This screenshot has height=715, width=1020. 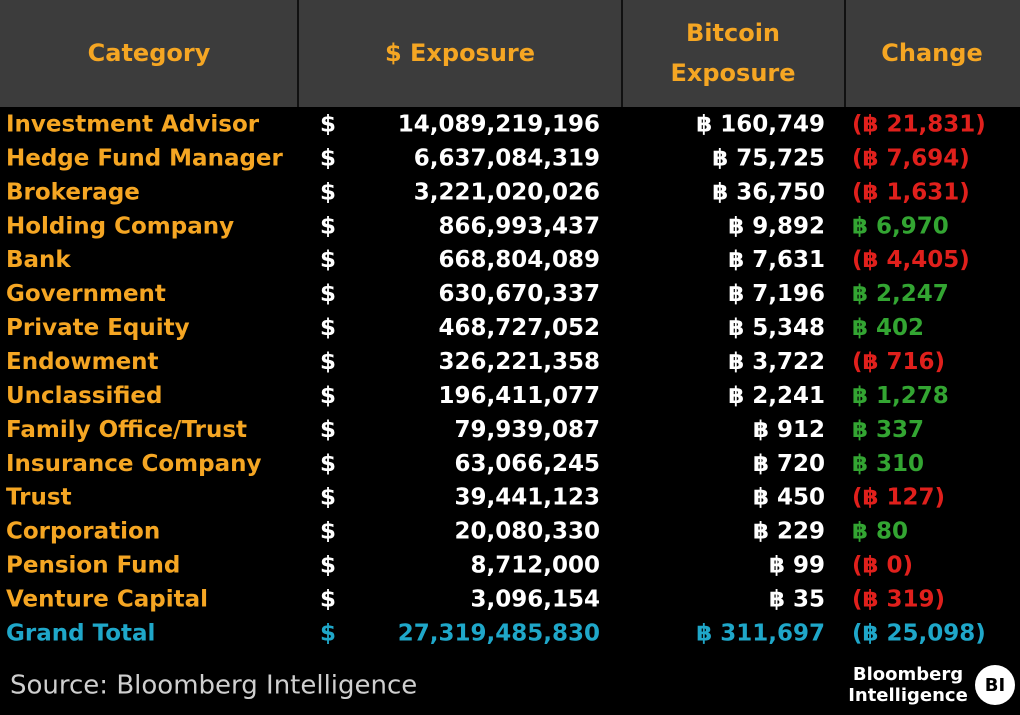 I want to click on category-cell: Unclassified, so click(x=84, y=396).